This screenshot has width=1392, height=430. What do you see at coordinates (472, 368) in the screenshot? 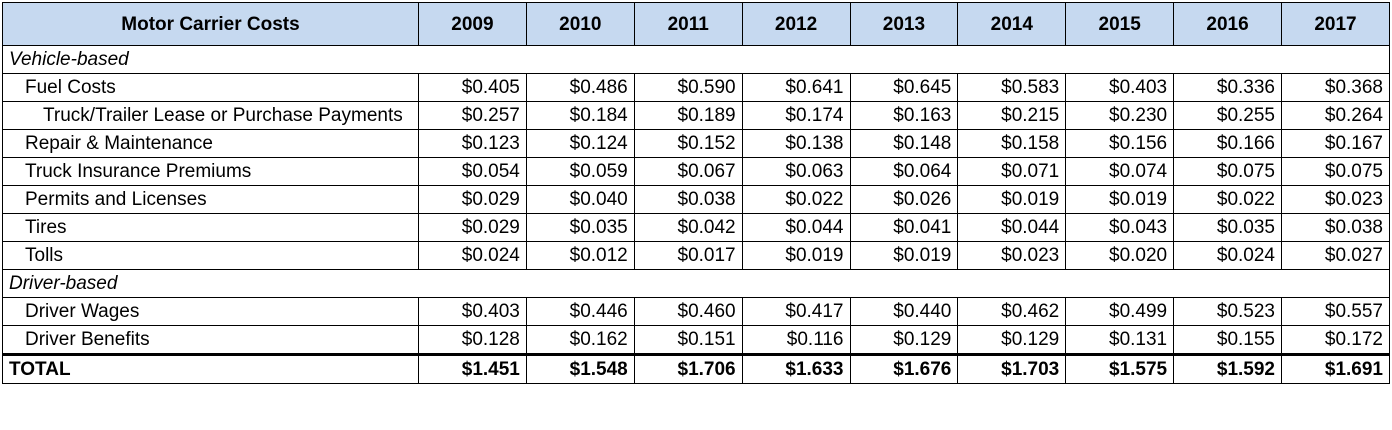
I see `cell-value: $1.451` at bounding box center [472, 368].